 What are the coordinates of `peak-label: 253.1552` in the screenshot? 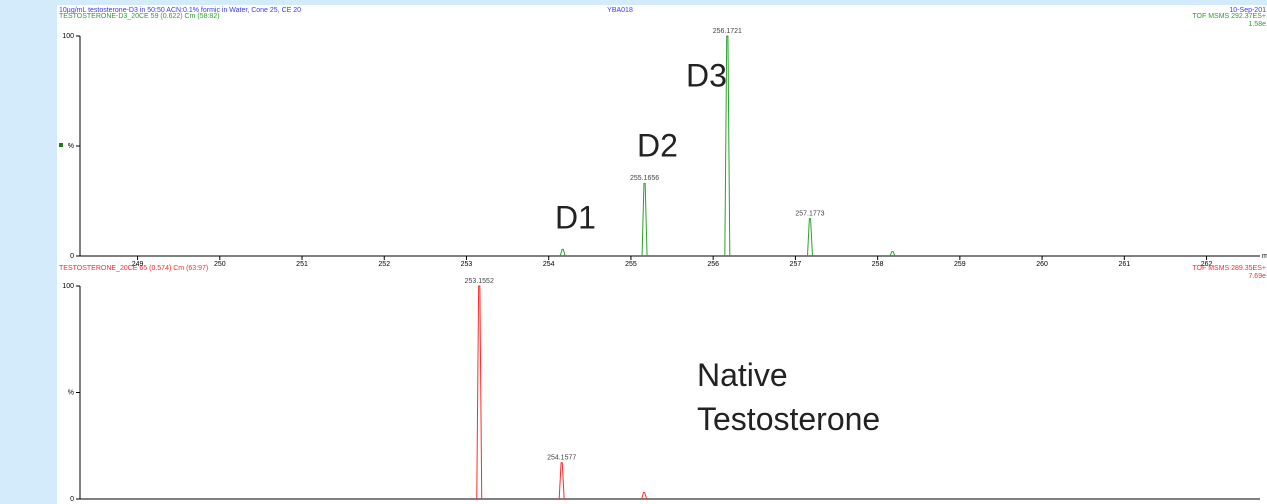 It's located at (479, 281).